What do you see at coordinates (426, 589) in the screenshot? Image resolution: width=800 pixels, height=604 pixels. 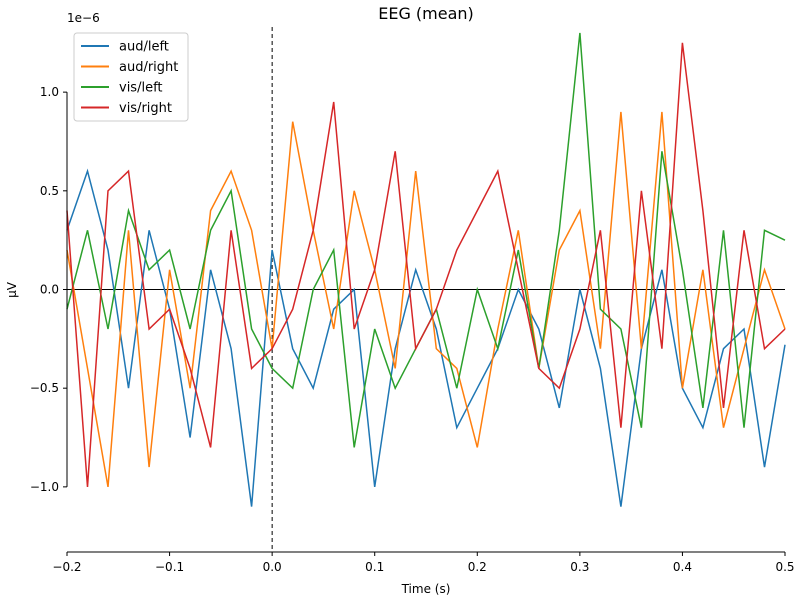 I see `x-axis-label: Time (s)` at bounding box center [426, 589].